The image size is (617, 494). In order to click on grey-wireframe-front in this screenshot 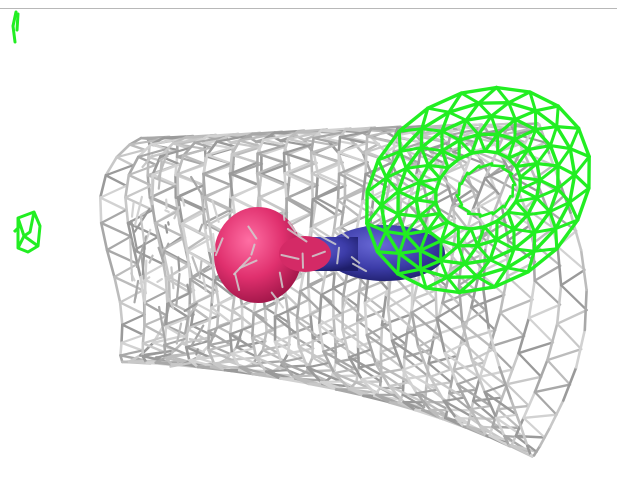, I will do `click(290, 262)`.